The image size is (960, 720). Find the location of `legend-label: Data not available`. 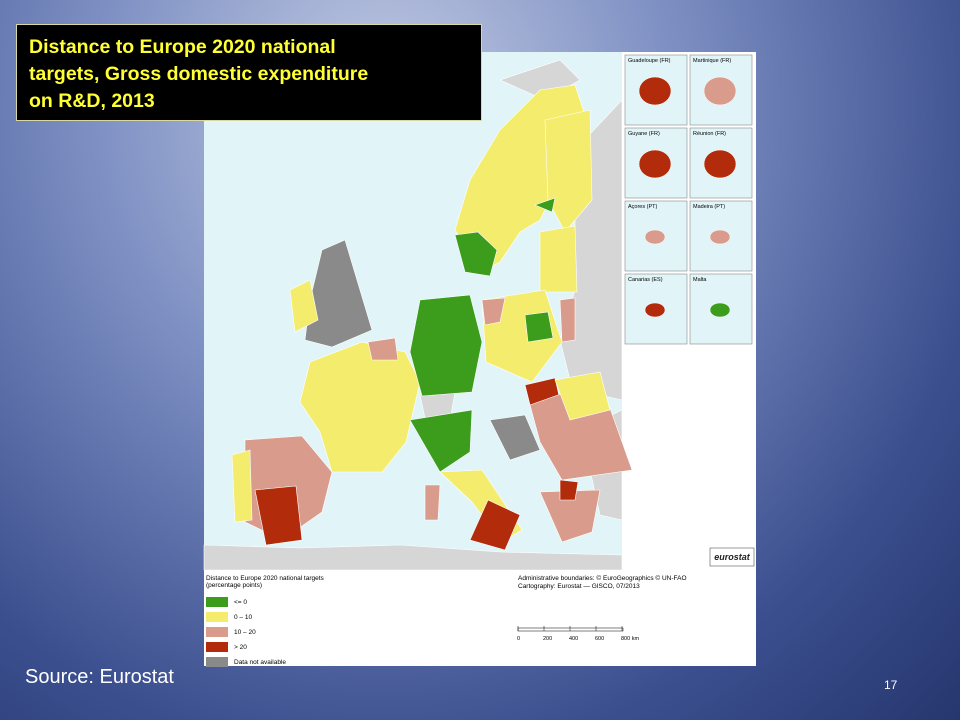

legend-label: Data not available is located at coordinates (260, 662).